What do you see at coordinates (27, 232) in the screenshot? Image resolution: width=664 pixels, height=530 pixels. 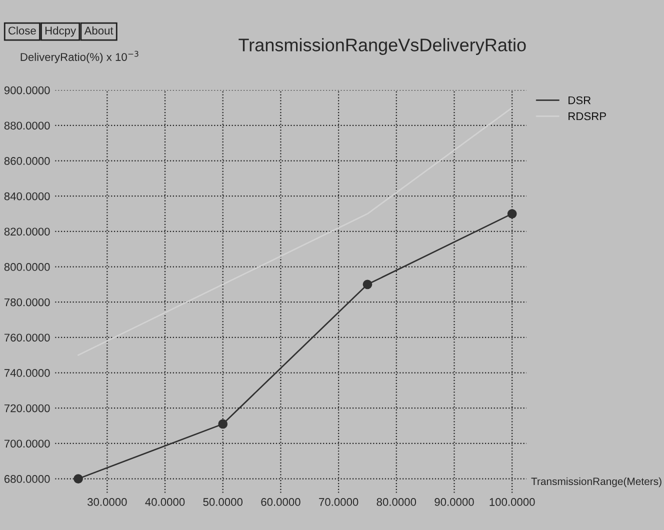 I see `y-tick-label: 820.0000` at bounding box center [27, 232].